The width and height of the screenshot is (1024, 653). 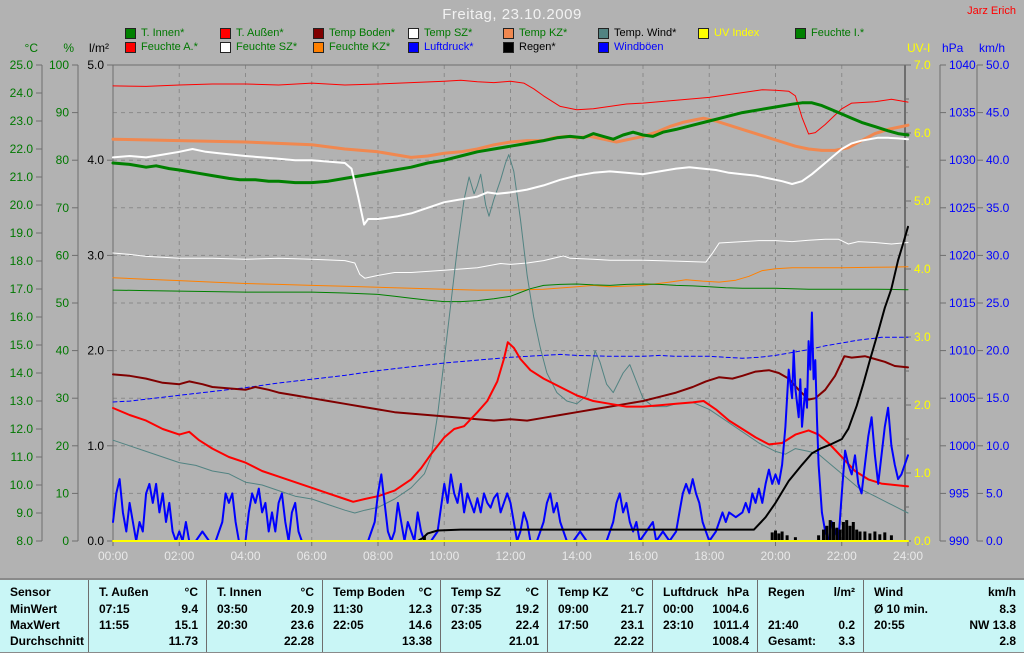 I want to click on legend-label: Luftdruck*, so click(x=449, y=47).